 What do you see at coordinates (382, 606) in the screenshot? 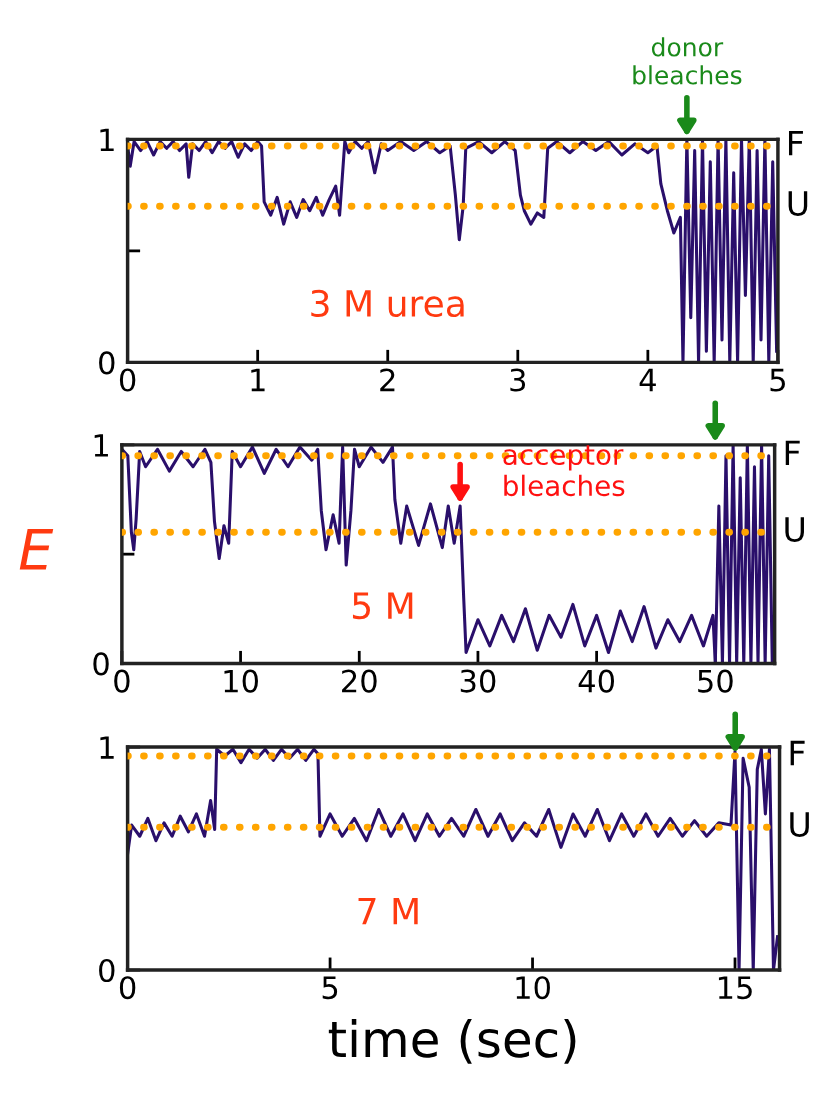
I see `annotation: 5 M` at bounding box center [382, 606].